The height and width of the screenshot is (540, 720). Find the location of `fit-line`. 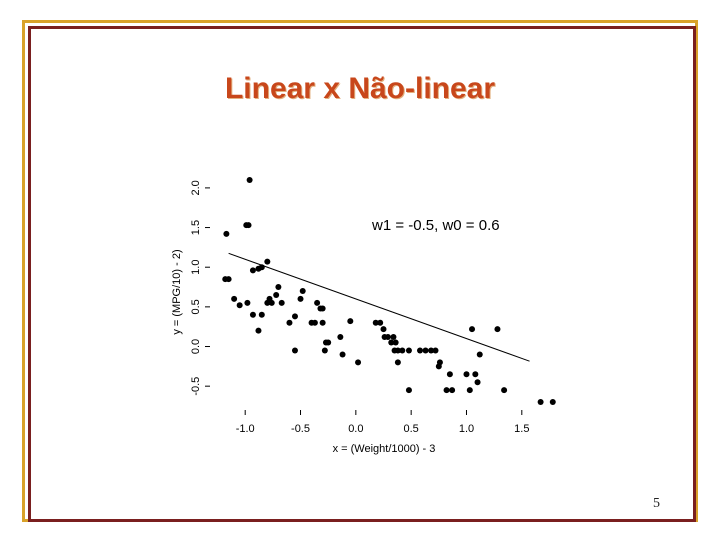

fit-line is located at coordinates (379, 307).